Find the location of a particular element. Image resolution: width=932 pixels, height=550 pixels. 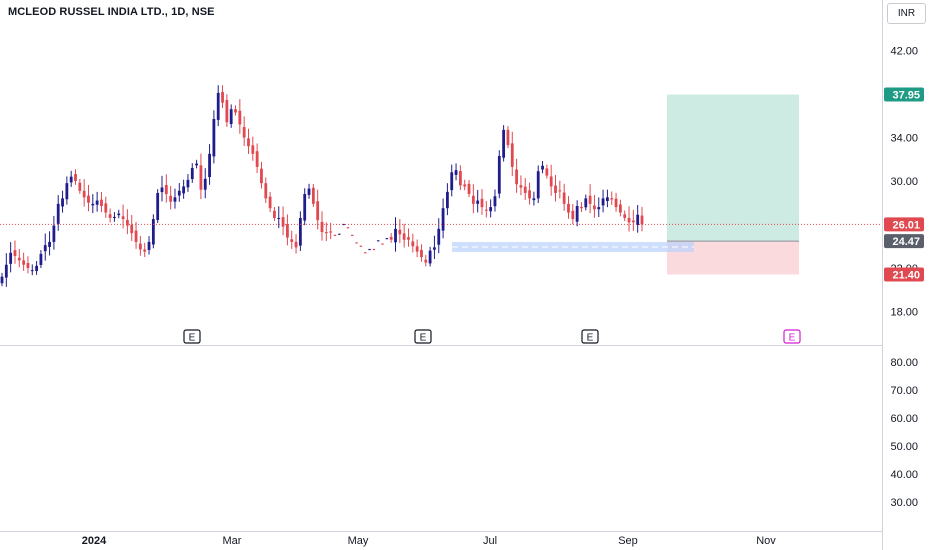

price-tick-label: 18.00 is located at coordinates (904, 313).